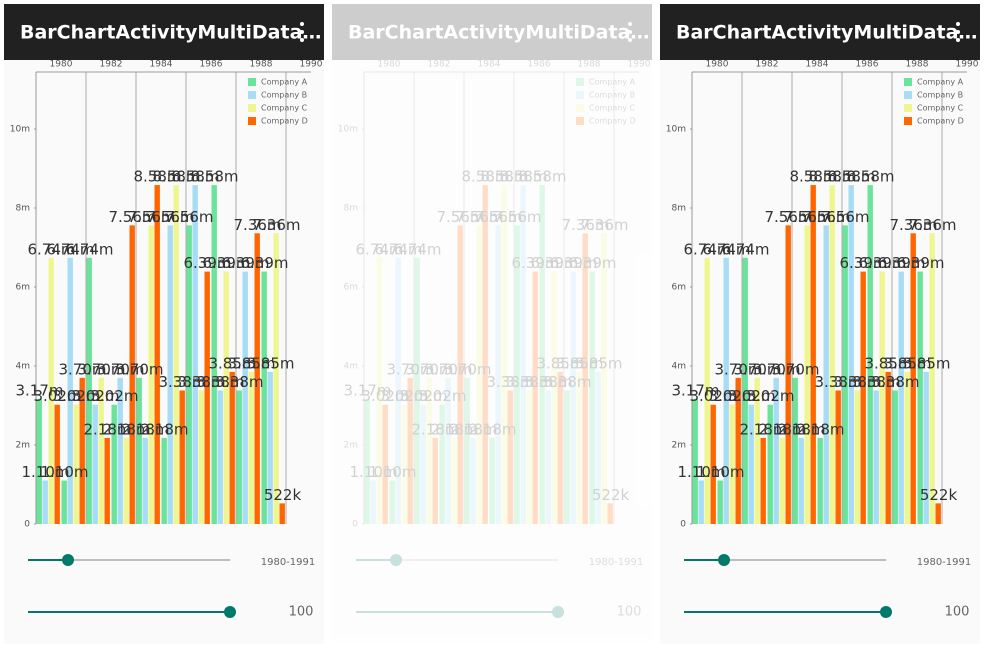 The width and height of the screenshot is (984, 648). Describe the element at coordinates (820, 32) in the screenshot. I see `app-bar` at that location.